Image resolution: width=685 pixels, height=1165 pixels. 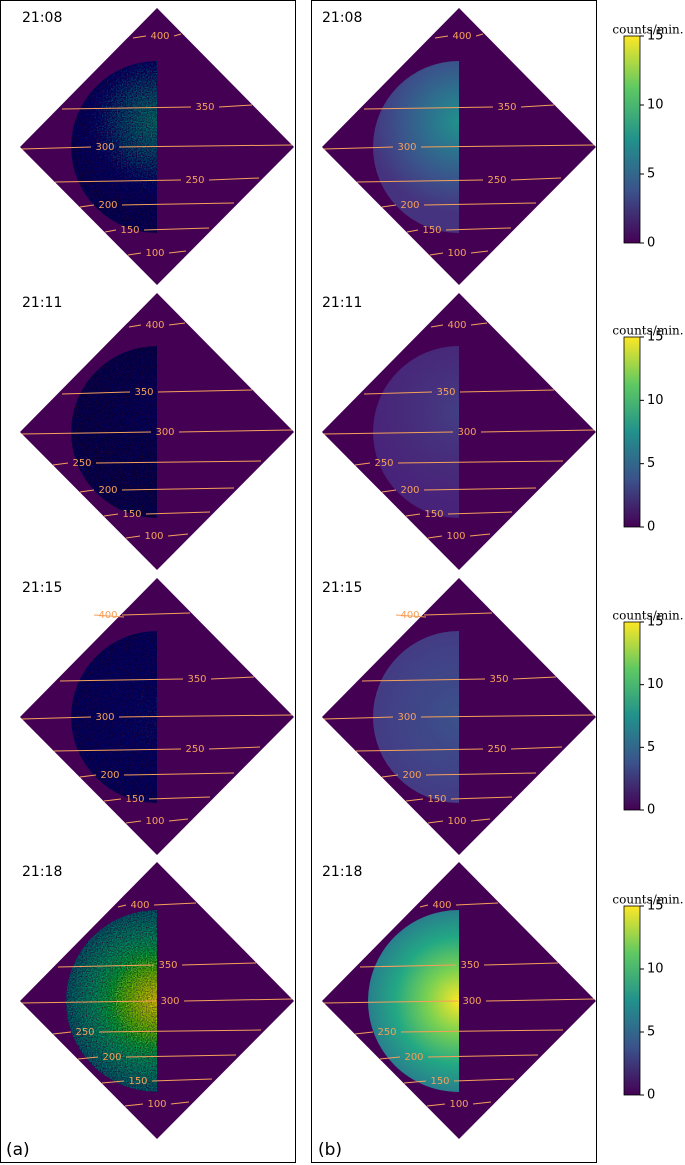 I want to click on panel-label: (a), so click(x=18, y=1150).